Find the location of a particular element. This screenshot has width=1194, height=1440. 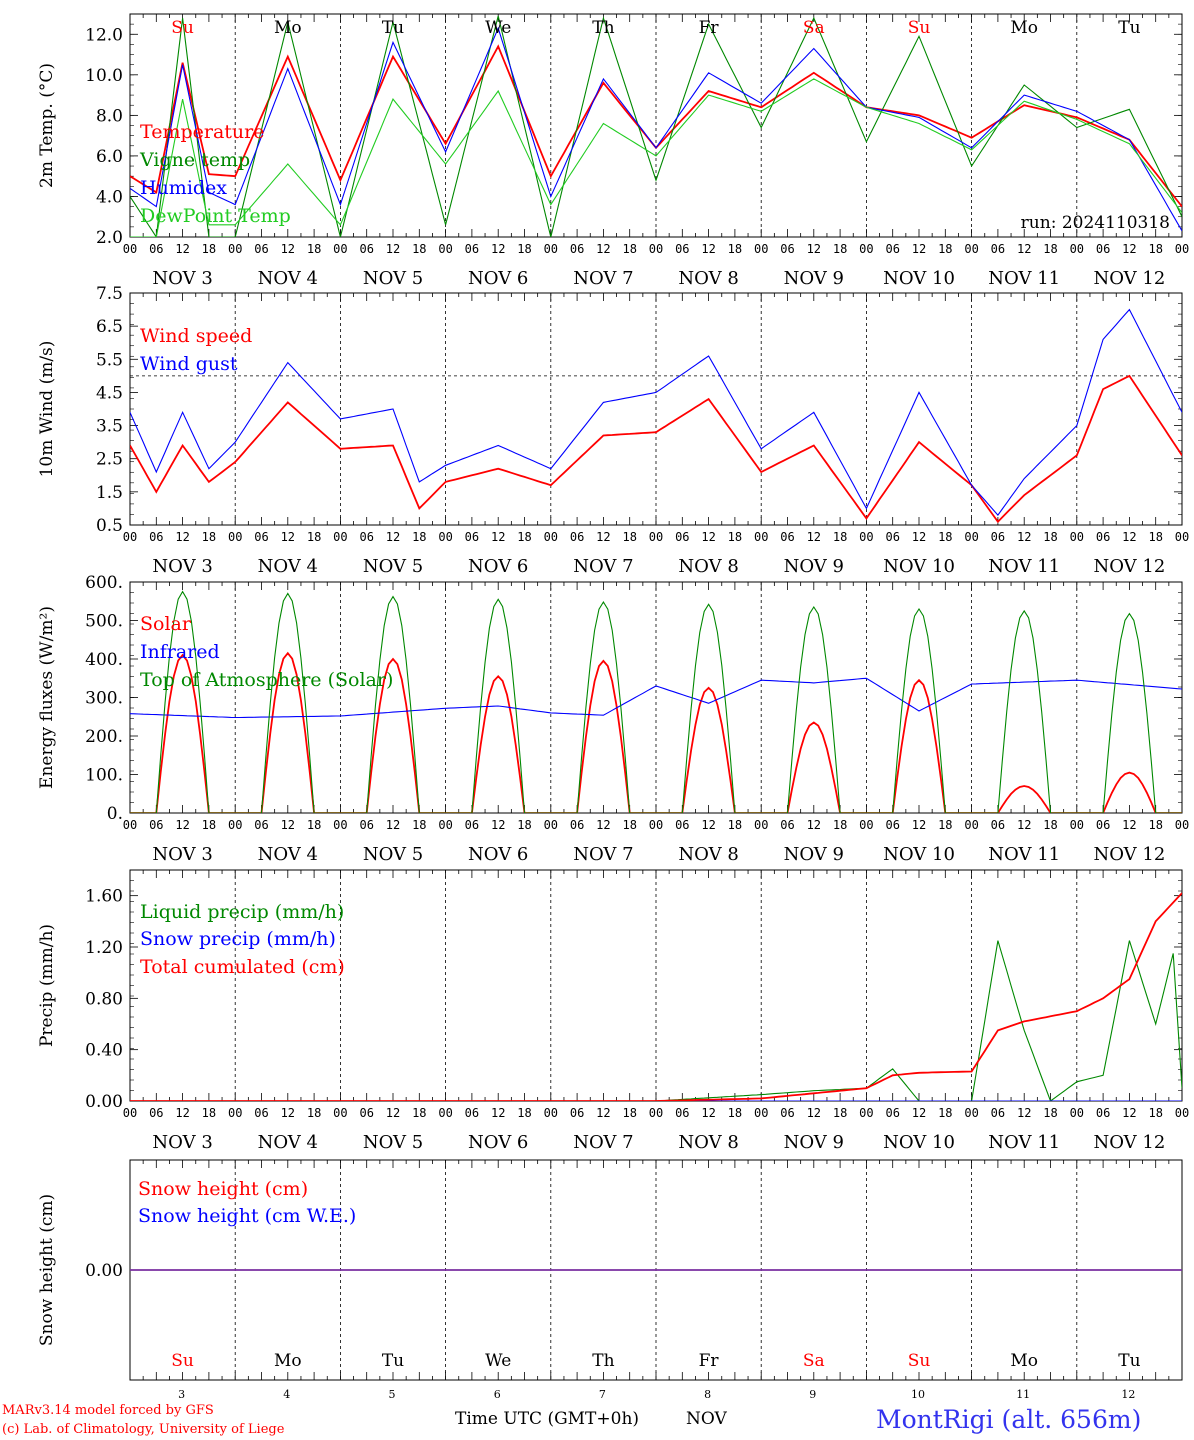

weekday-label: Mo is located at coordinates (288, 1361).